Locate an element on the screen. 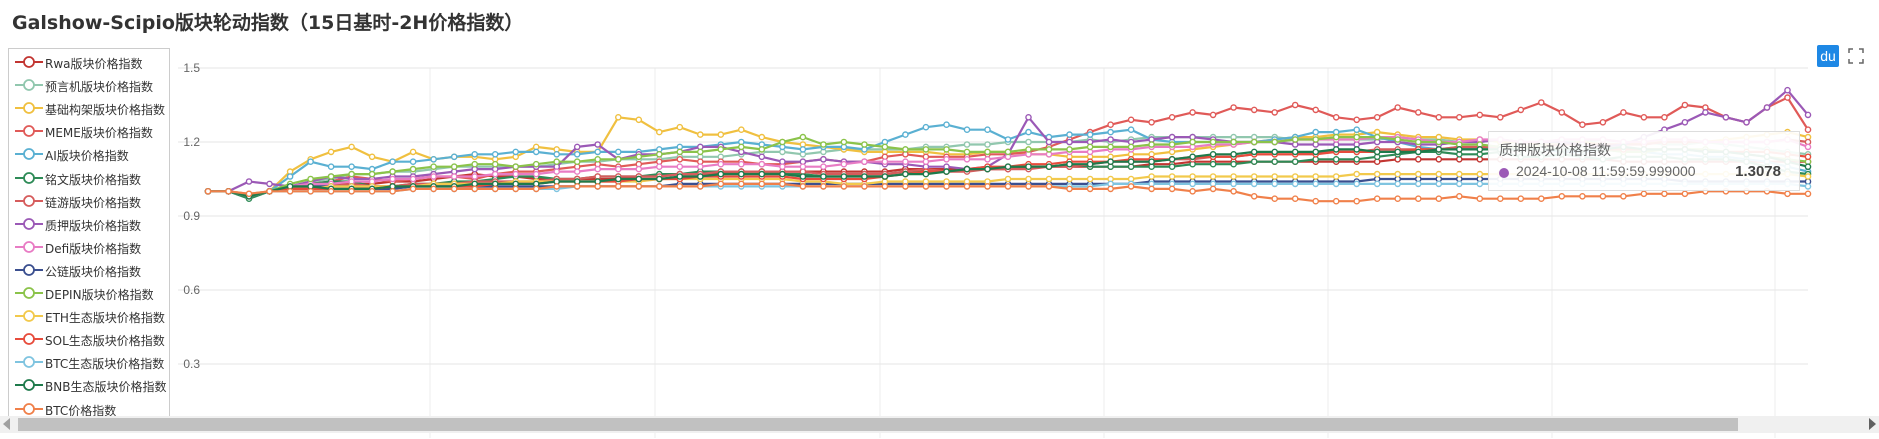 The height and width of the screenshot is (439, 1879). legend-item: ETH生态版块价格指数 is located at coordinates (89, 316).